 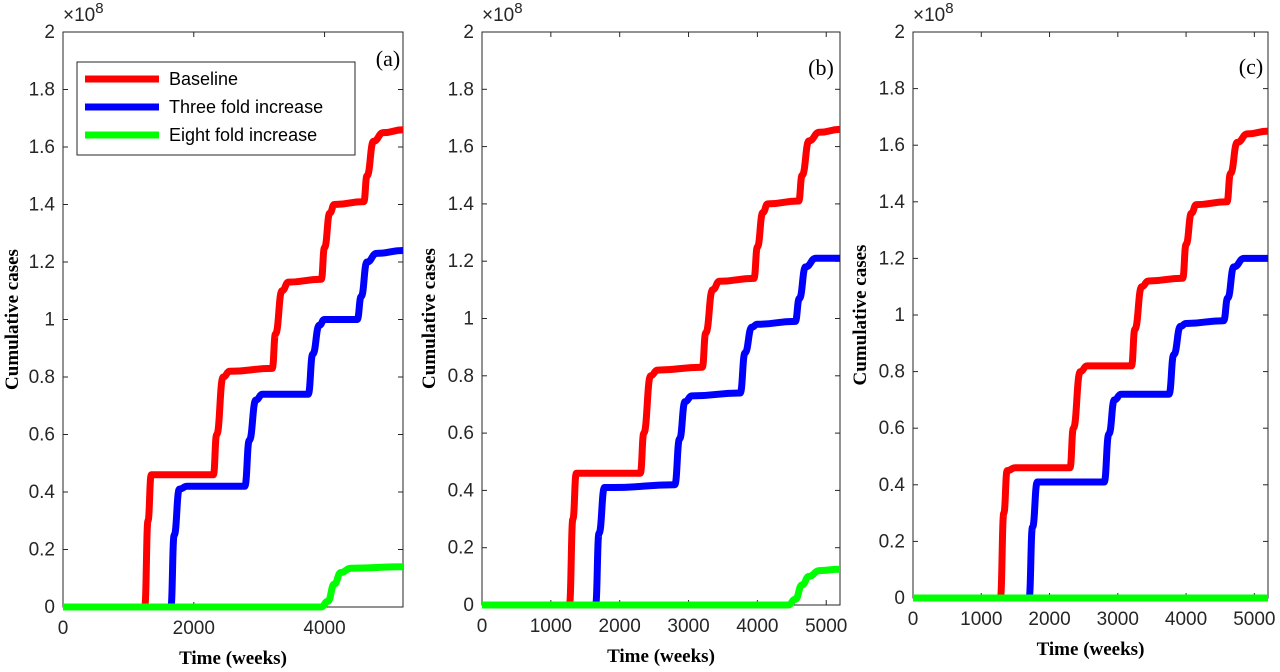 I want to click on legend-label: Eight fold increase, so click(x=243, y=135).